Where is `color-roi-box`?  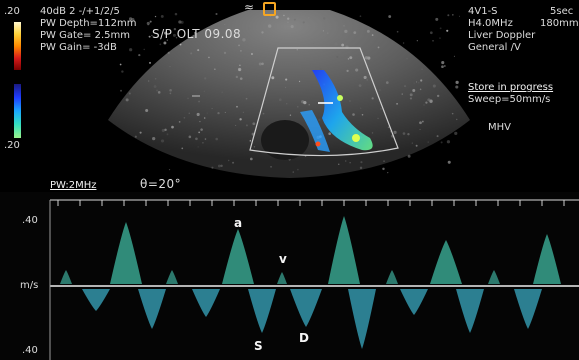
color-roi-box is located at coordinates (324, 102).